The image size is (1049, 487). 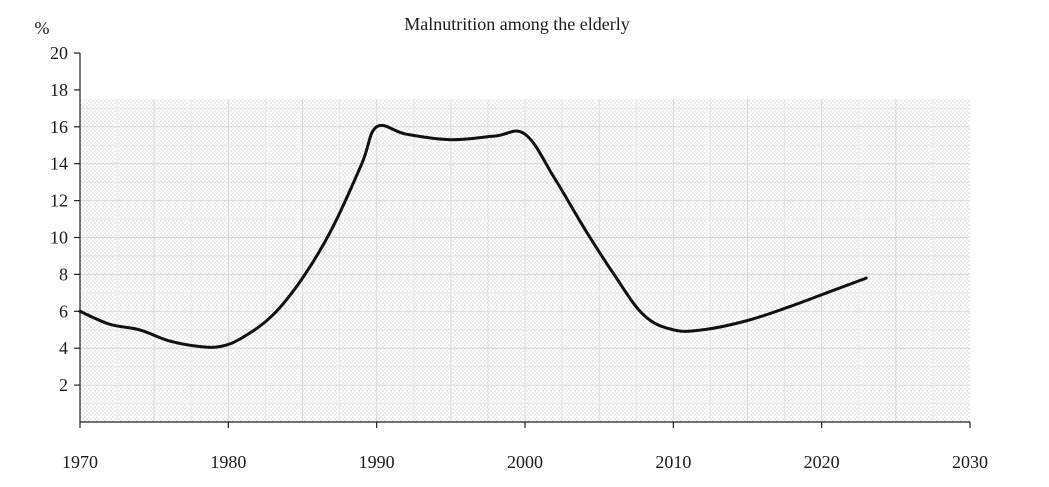 I want to click on y-axis-unit-label: %, so click(x=42, y=28).